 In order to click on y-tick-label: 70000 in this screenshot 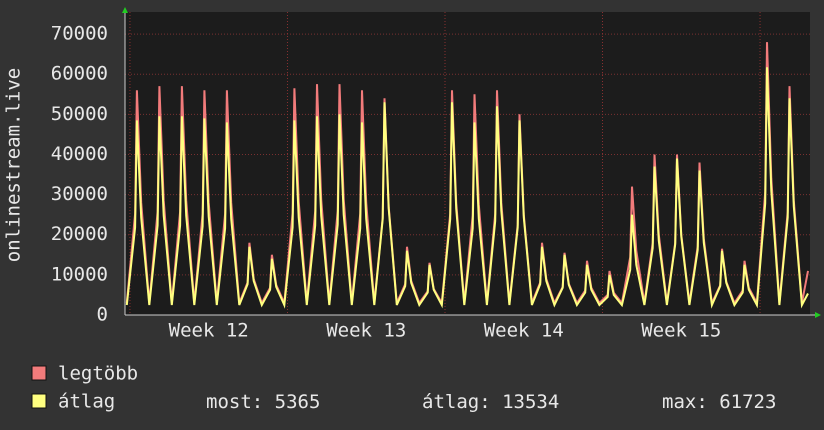, I will do `click(79, 34)`.